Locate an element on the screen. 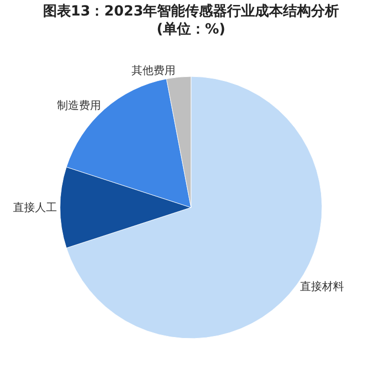 The image size is (382, 383). slice-label: 制造费用 is located at coordinates (79, 105).